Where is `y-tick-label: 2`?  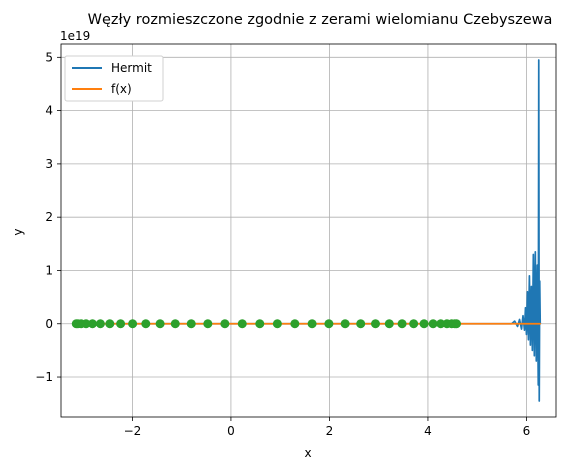 y-tick-label: 2 is located at coordinates (49, 217).